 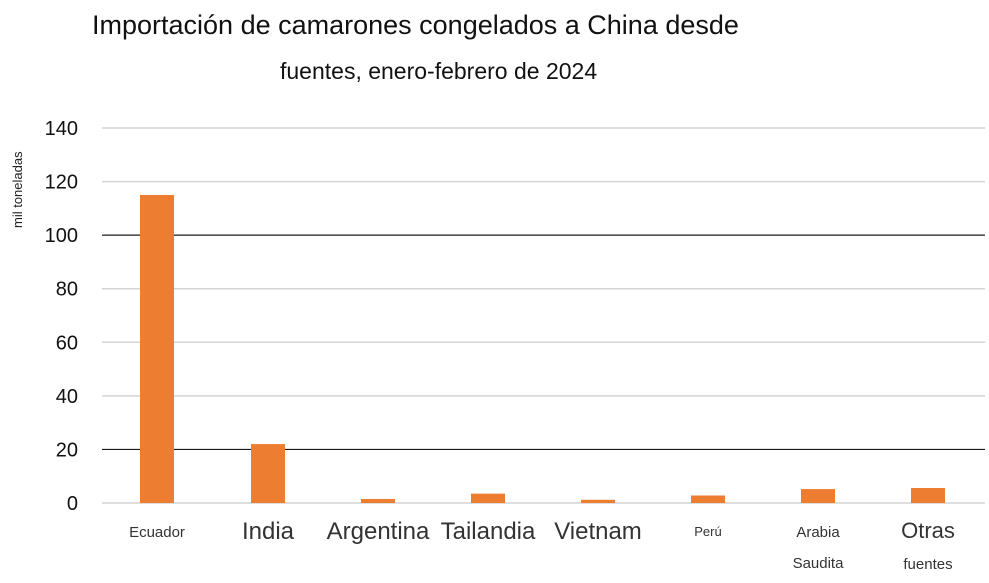 I want to click on x-category-label-otras-fuentes-line-1: Otras, so click(x=928, y=530).